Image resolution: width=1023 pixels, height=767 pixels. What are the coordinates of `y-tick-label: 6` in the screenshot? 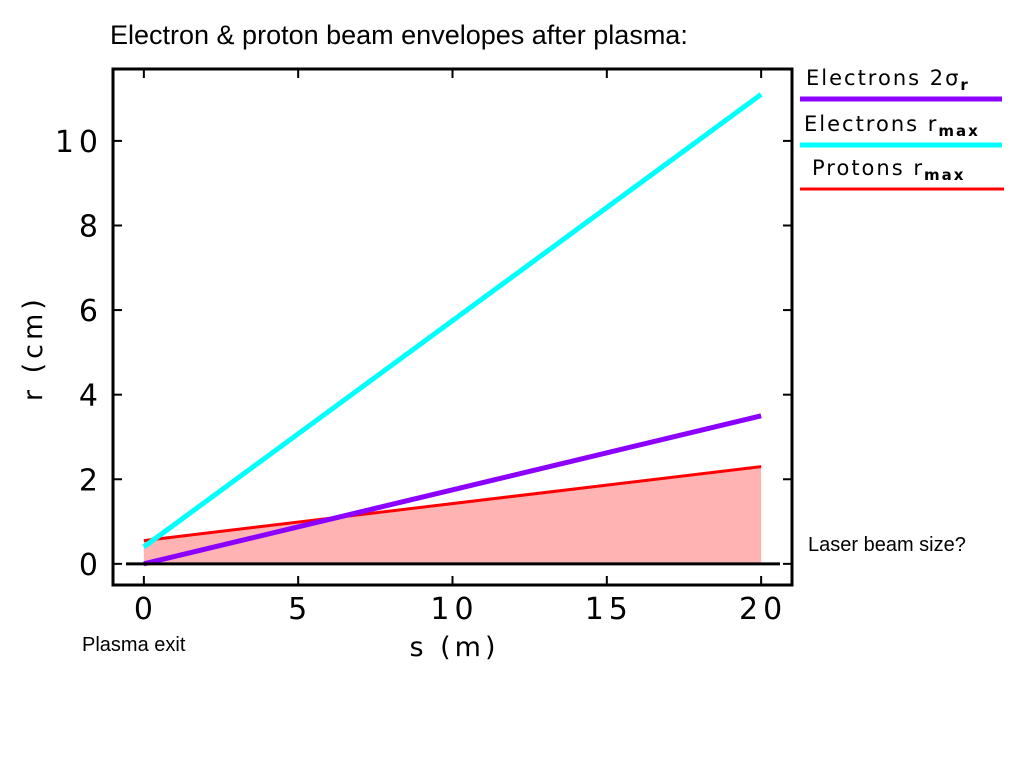 It's located at (91, 311).